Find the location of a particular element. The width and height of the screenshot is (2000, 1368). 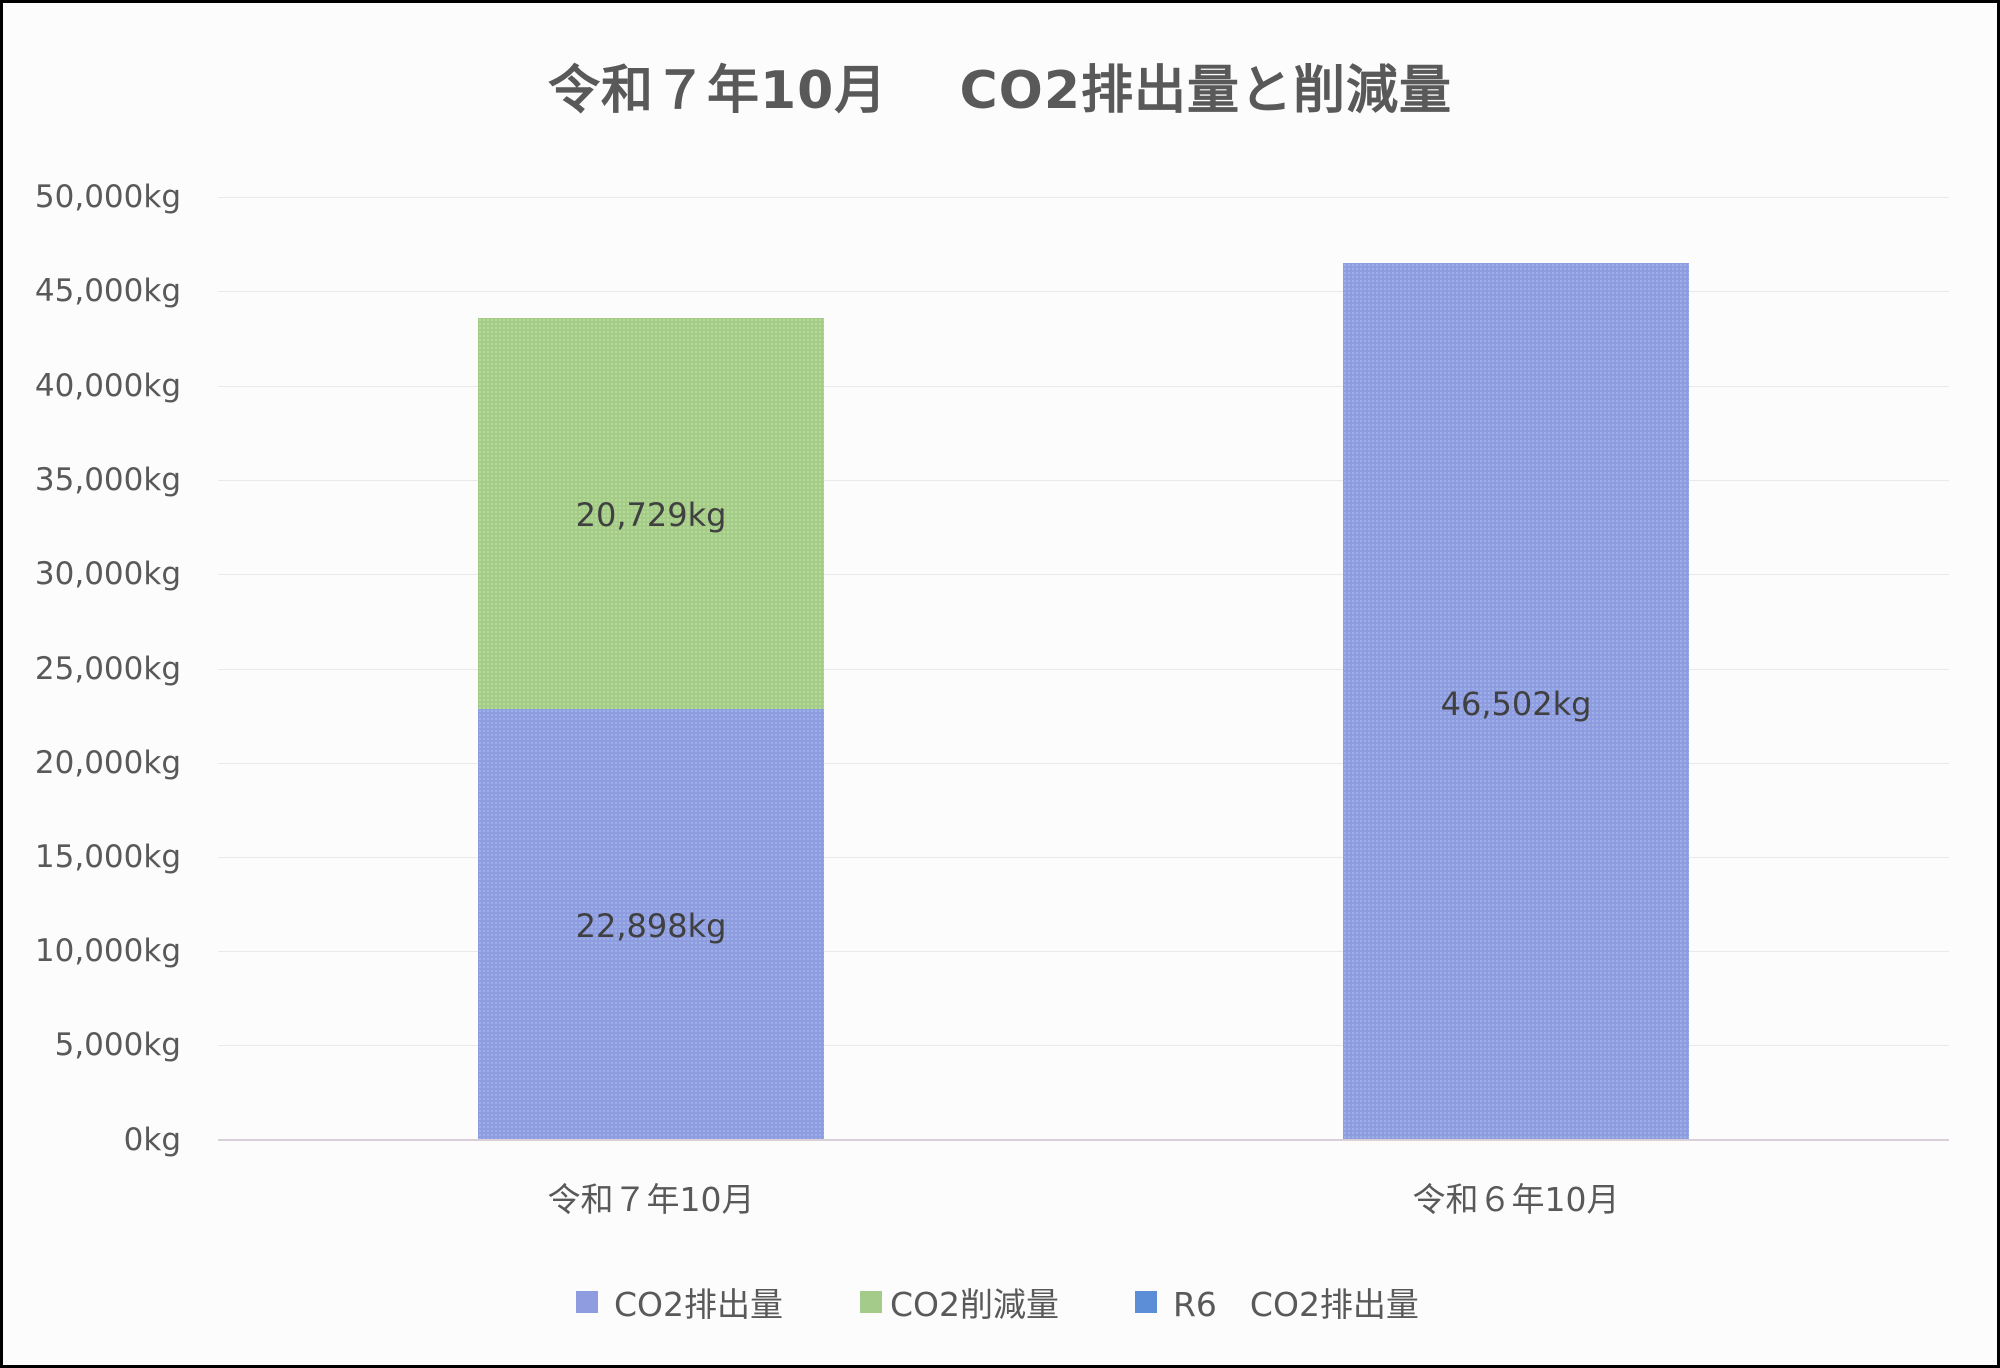

bar-segment-r7-co2-reduction is located at coordinates (651, 513).